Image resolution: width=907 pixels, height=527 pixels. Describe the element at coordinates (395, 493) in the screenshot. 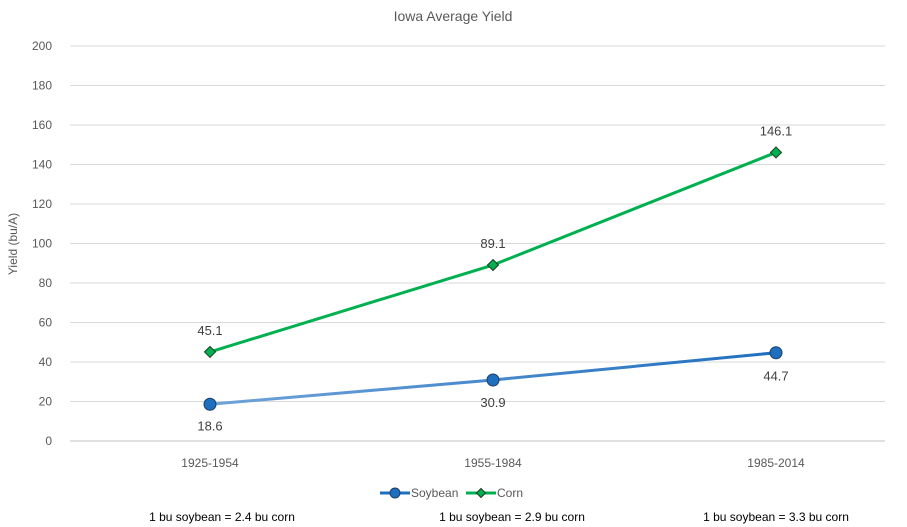

I see `legend-soybean-marker` at that location.